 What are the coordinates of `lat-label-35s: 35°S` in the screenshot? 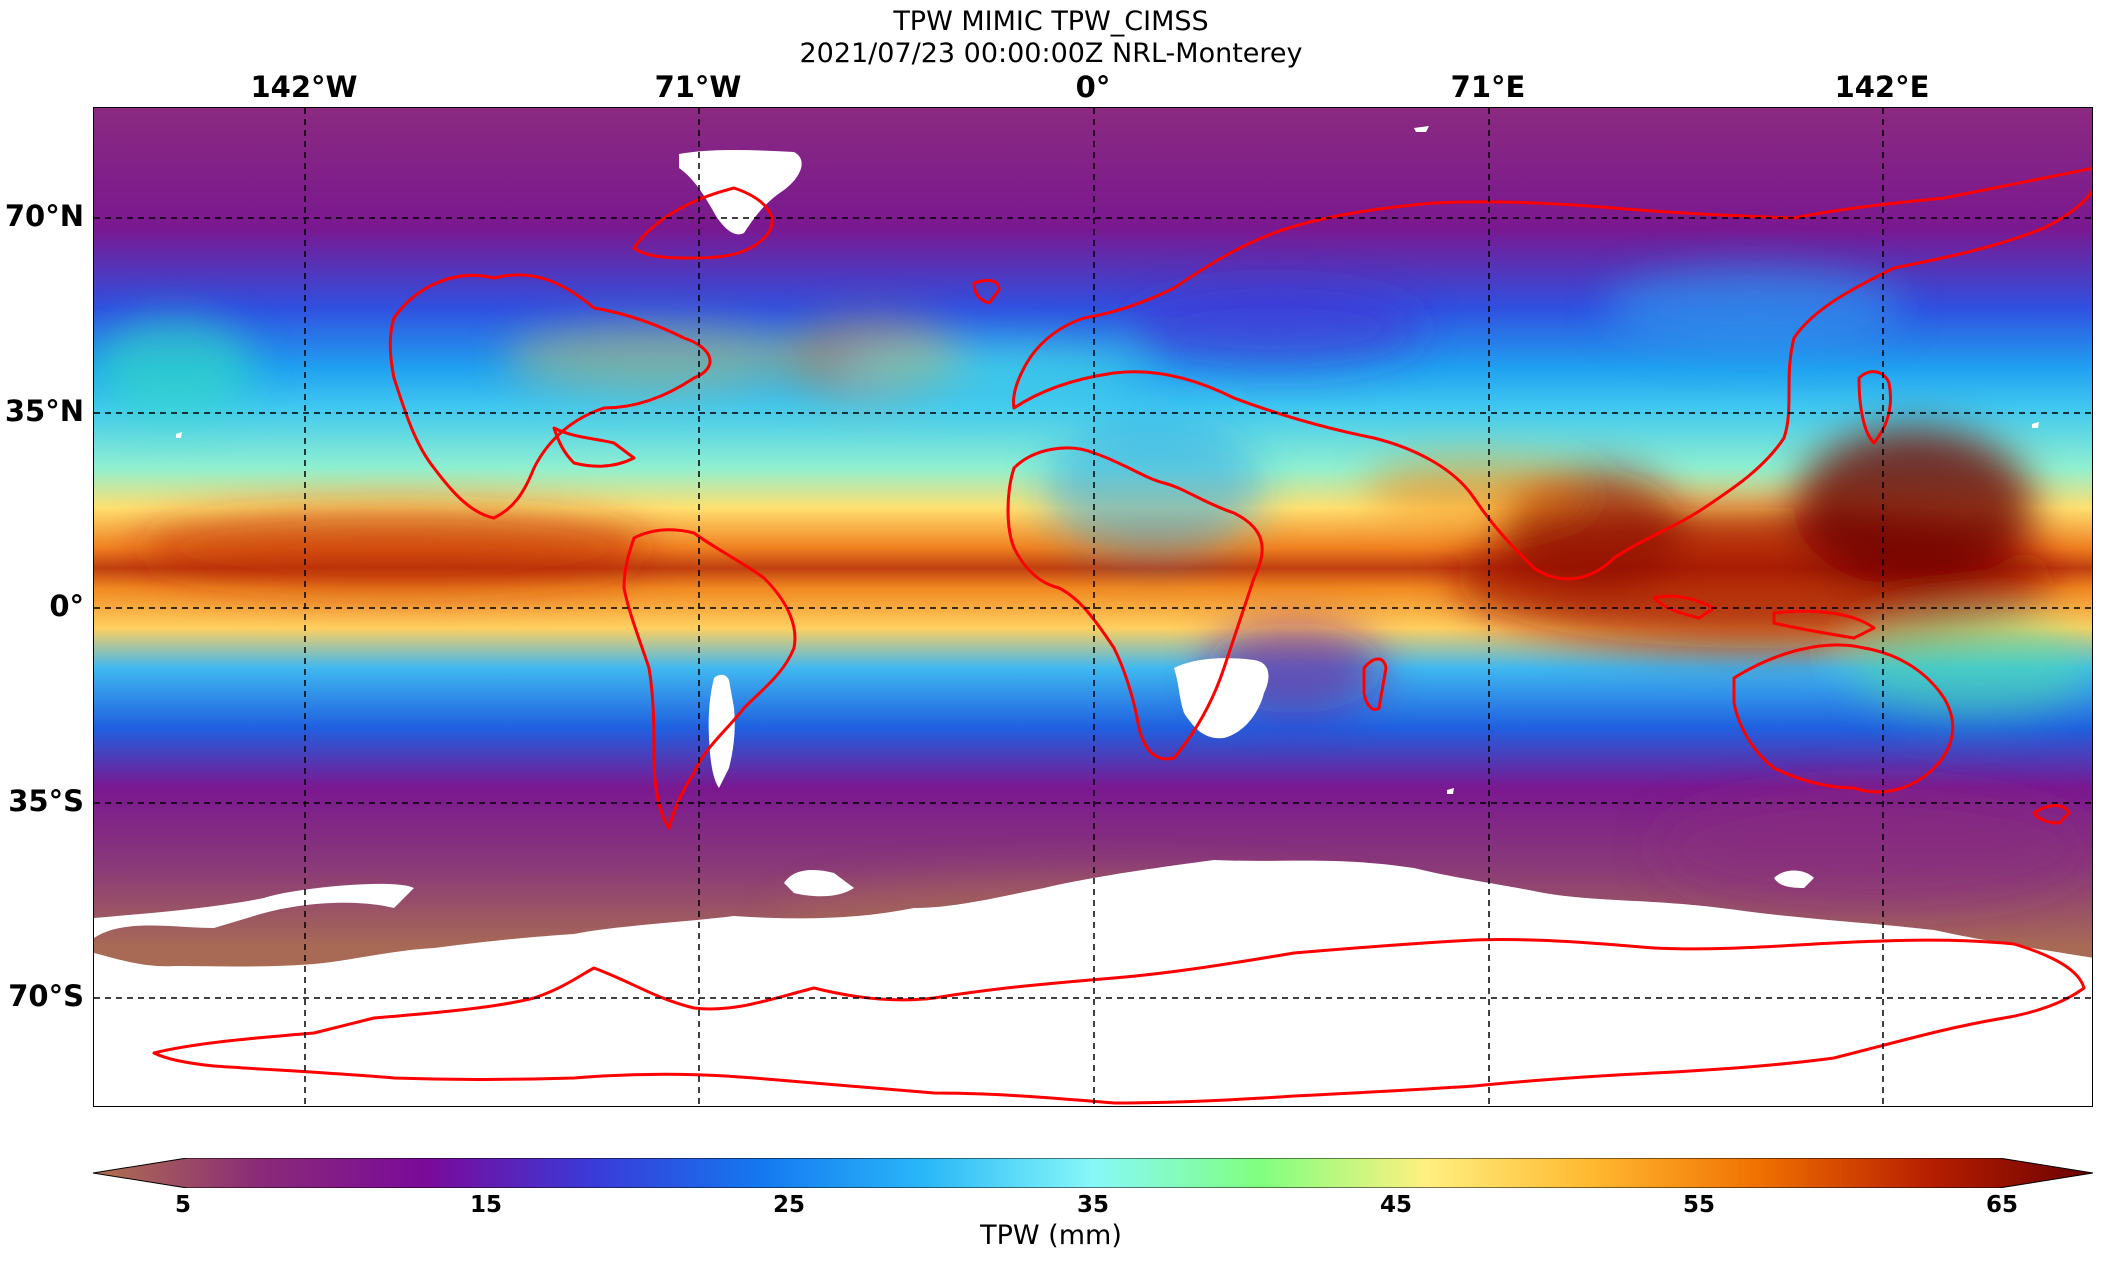 It's located at (46, 801).